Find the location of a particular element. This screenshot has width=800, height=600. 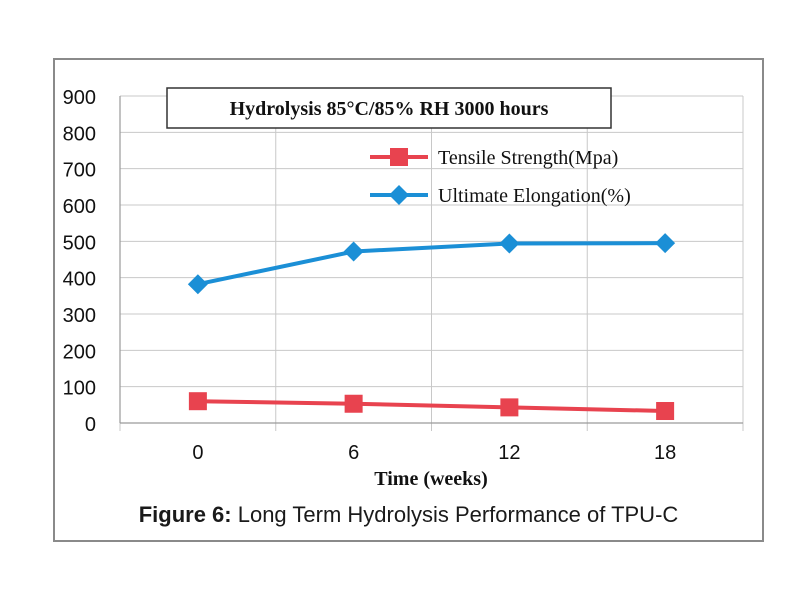

y-tick-label: 200 is located at coordinates (79, 352).